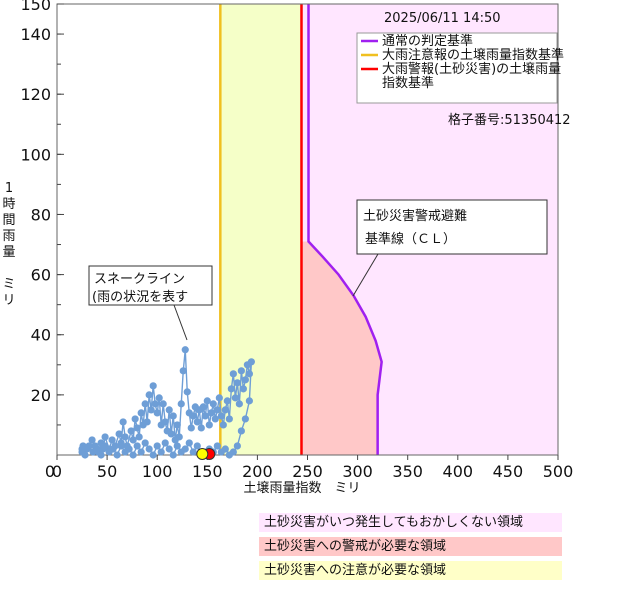 The height and width of the screenshot is (616, 632). I want to click on cl-callout-line2: 基準線（ＣＬ）, so click(410, 239).